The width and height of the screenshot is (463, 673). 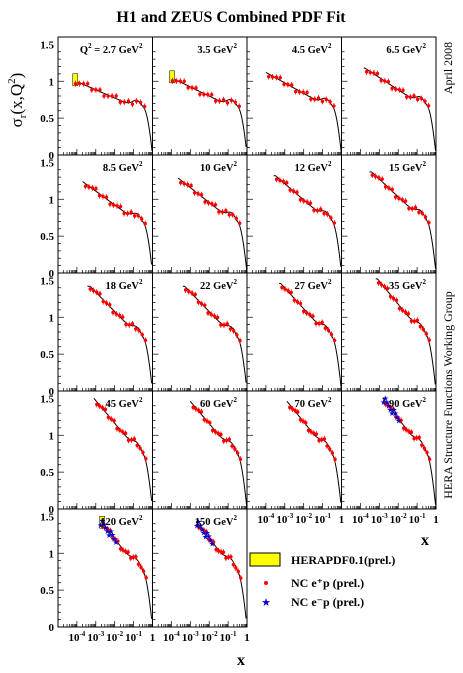 What do you see at coordinates (241, 660) in the screenshot?
I see `x-axis-label-bottom: x` at bounding box center [241, 660].